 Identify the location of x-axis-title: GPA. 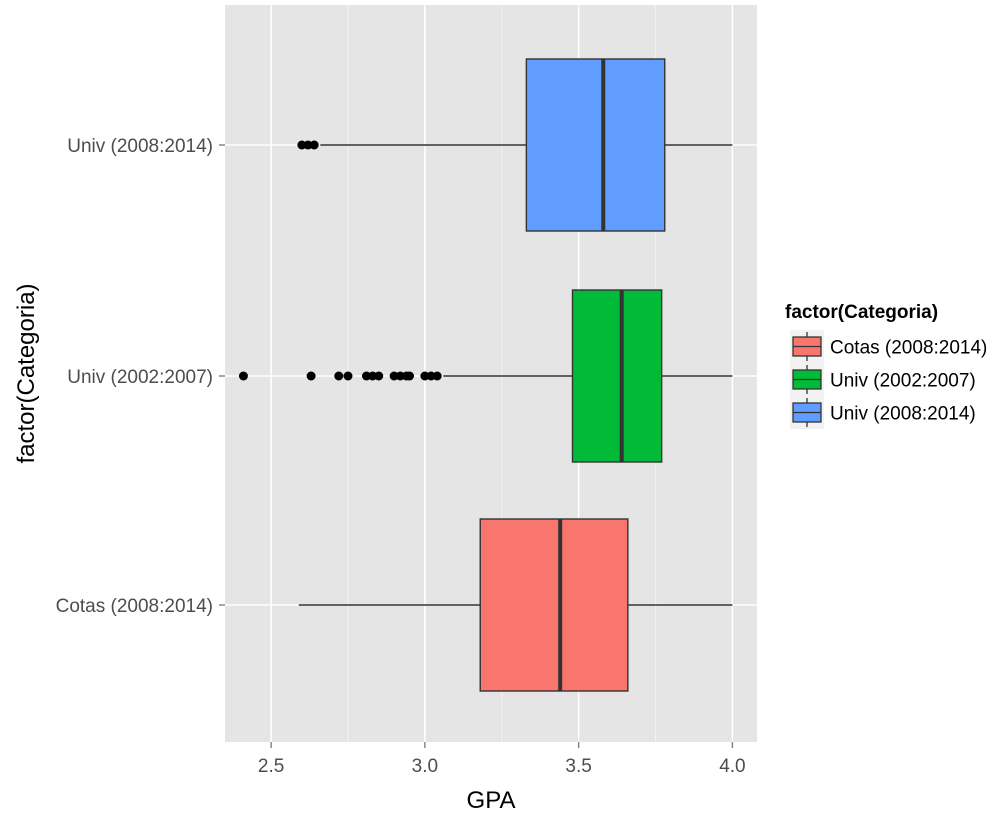
(491, 800).